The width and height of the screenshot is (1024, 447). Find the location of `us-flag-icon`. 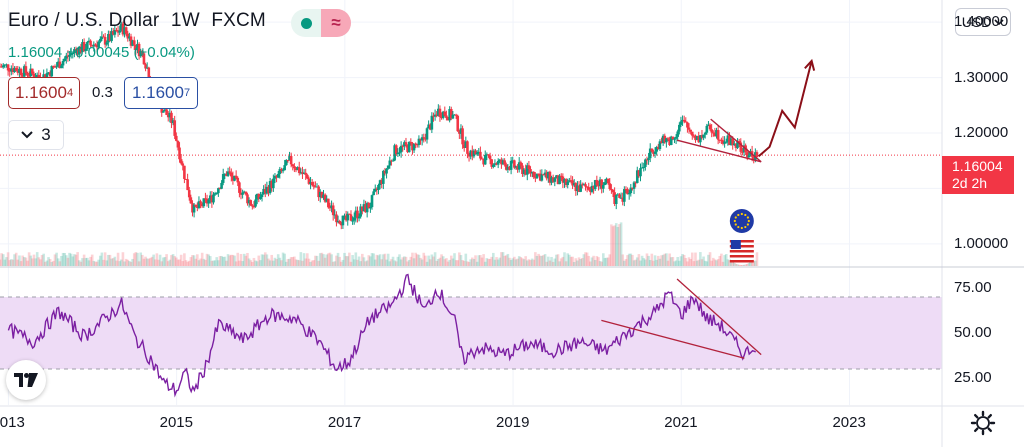

us-flag-icon is located at coordinates (741, 251).